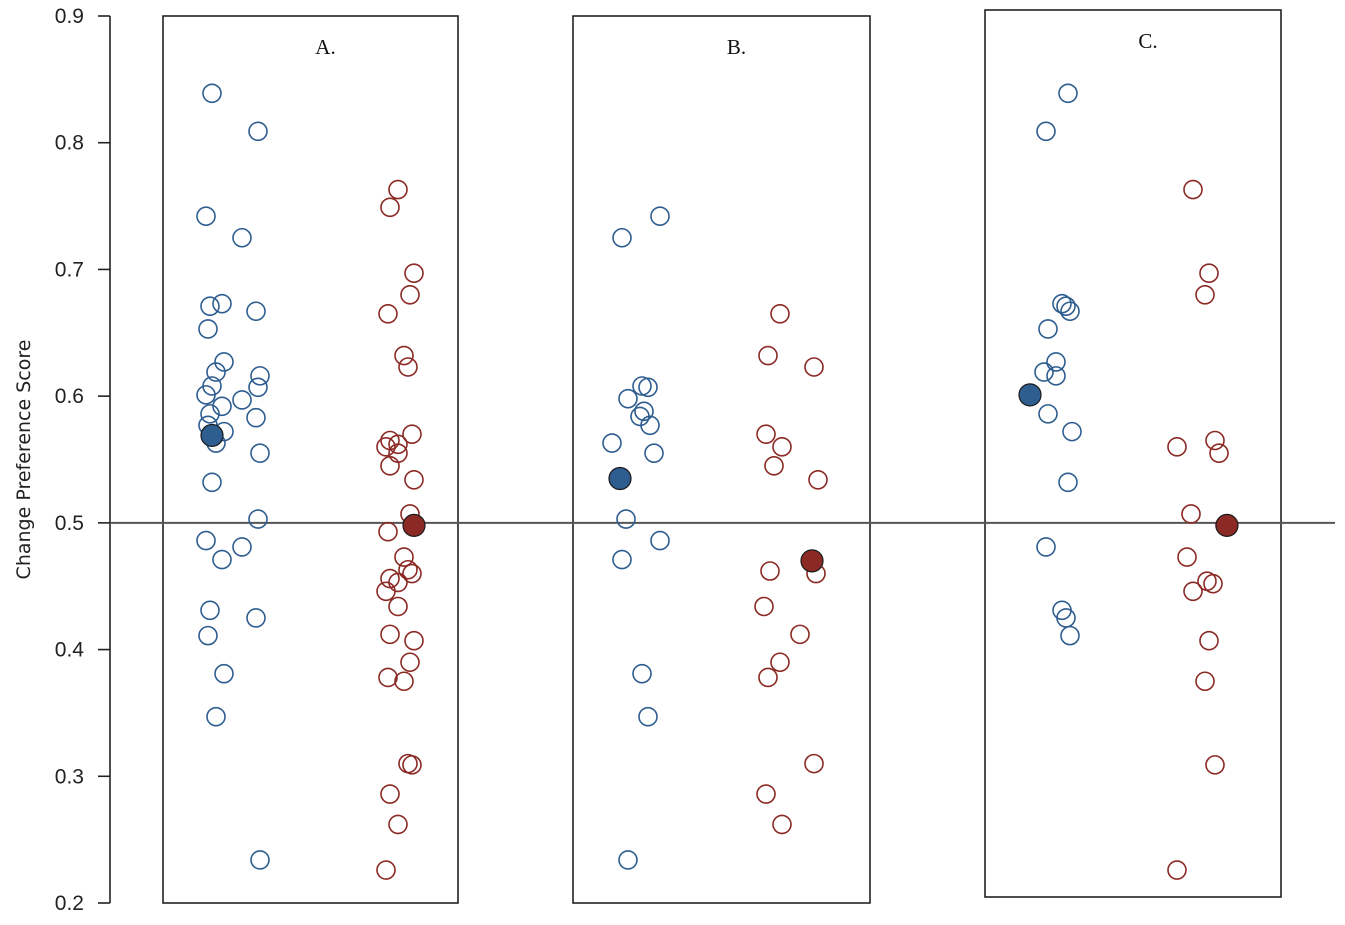  What do you see at coordinates (325, 47) in the screenshot?
I see `panel-label: A.` at bounding box center [325, 47].